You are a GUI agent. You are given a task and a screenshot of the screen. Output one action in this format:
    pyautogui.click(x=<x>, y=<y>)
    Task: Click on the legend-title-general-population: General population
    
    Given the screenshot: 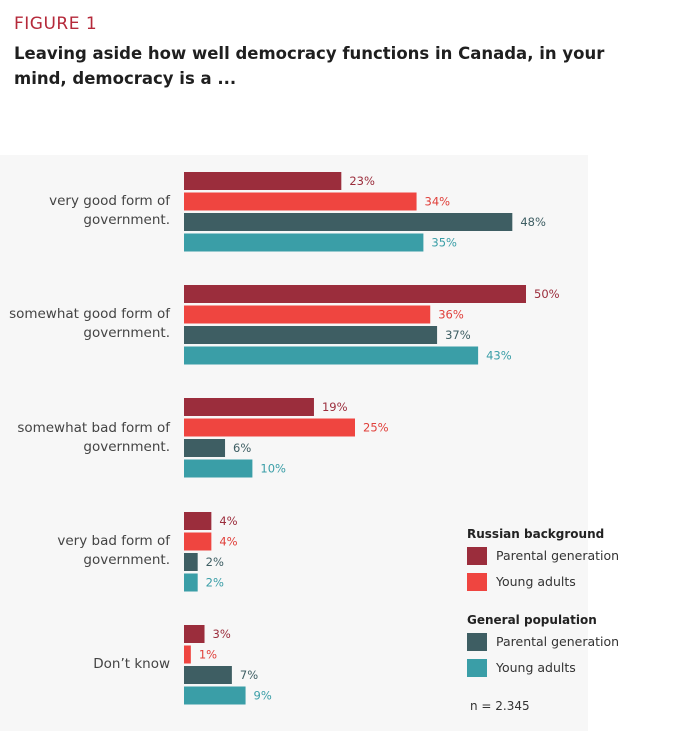 What is the action you would take?
    pyautogui.click(x=532, y=620)
    